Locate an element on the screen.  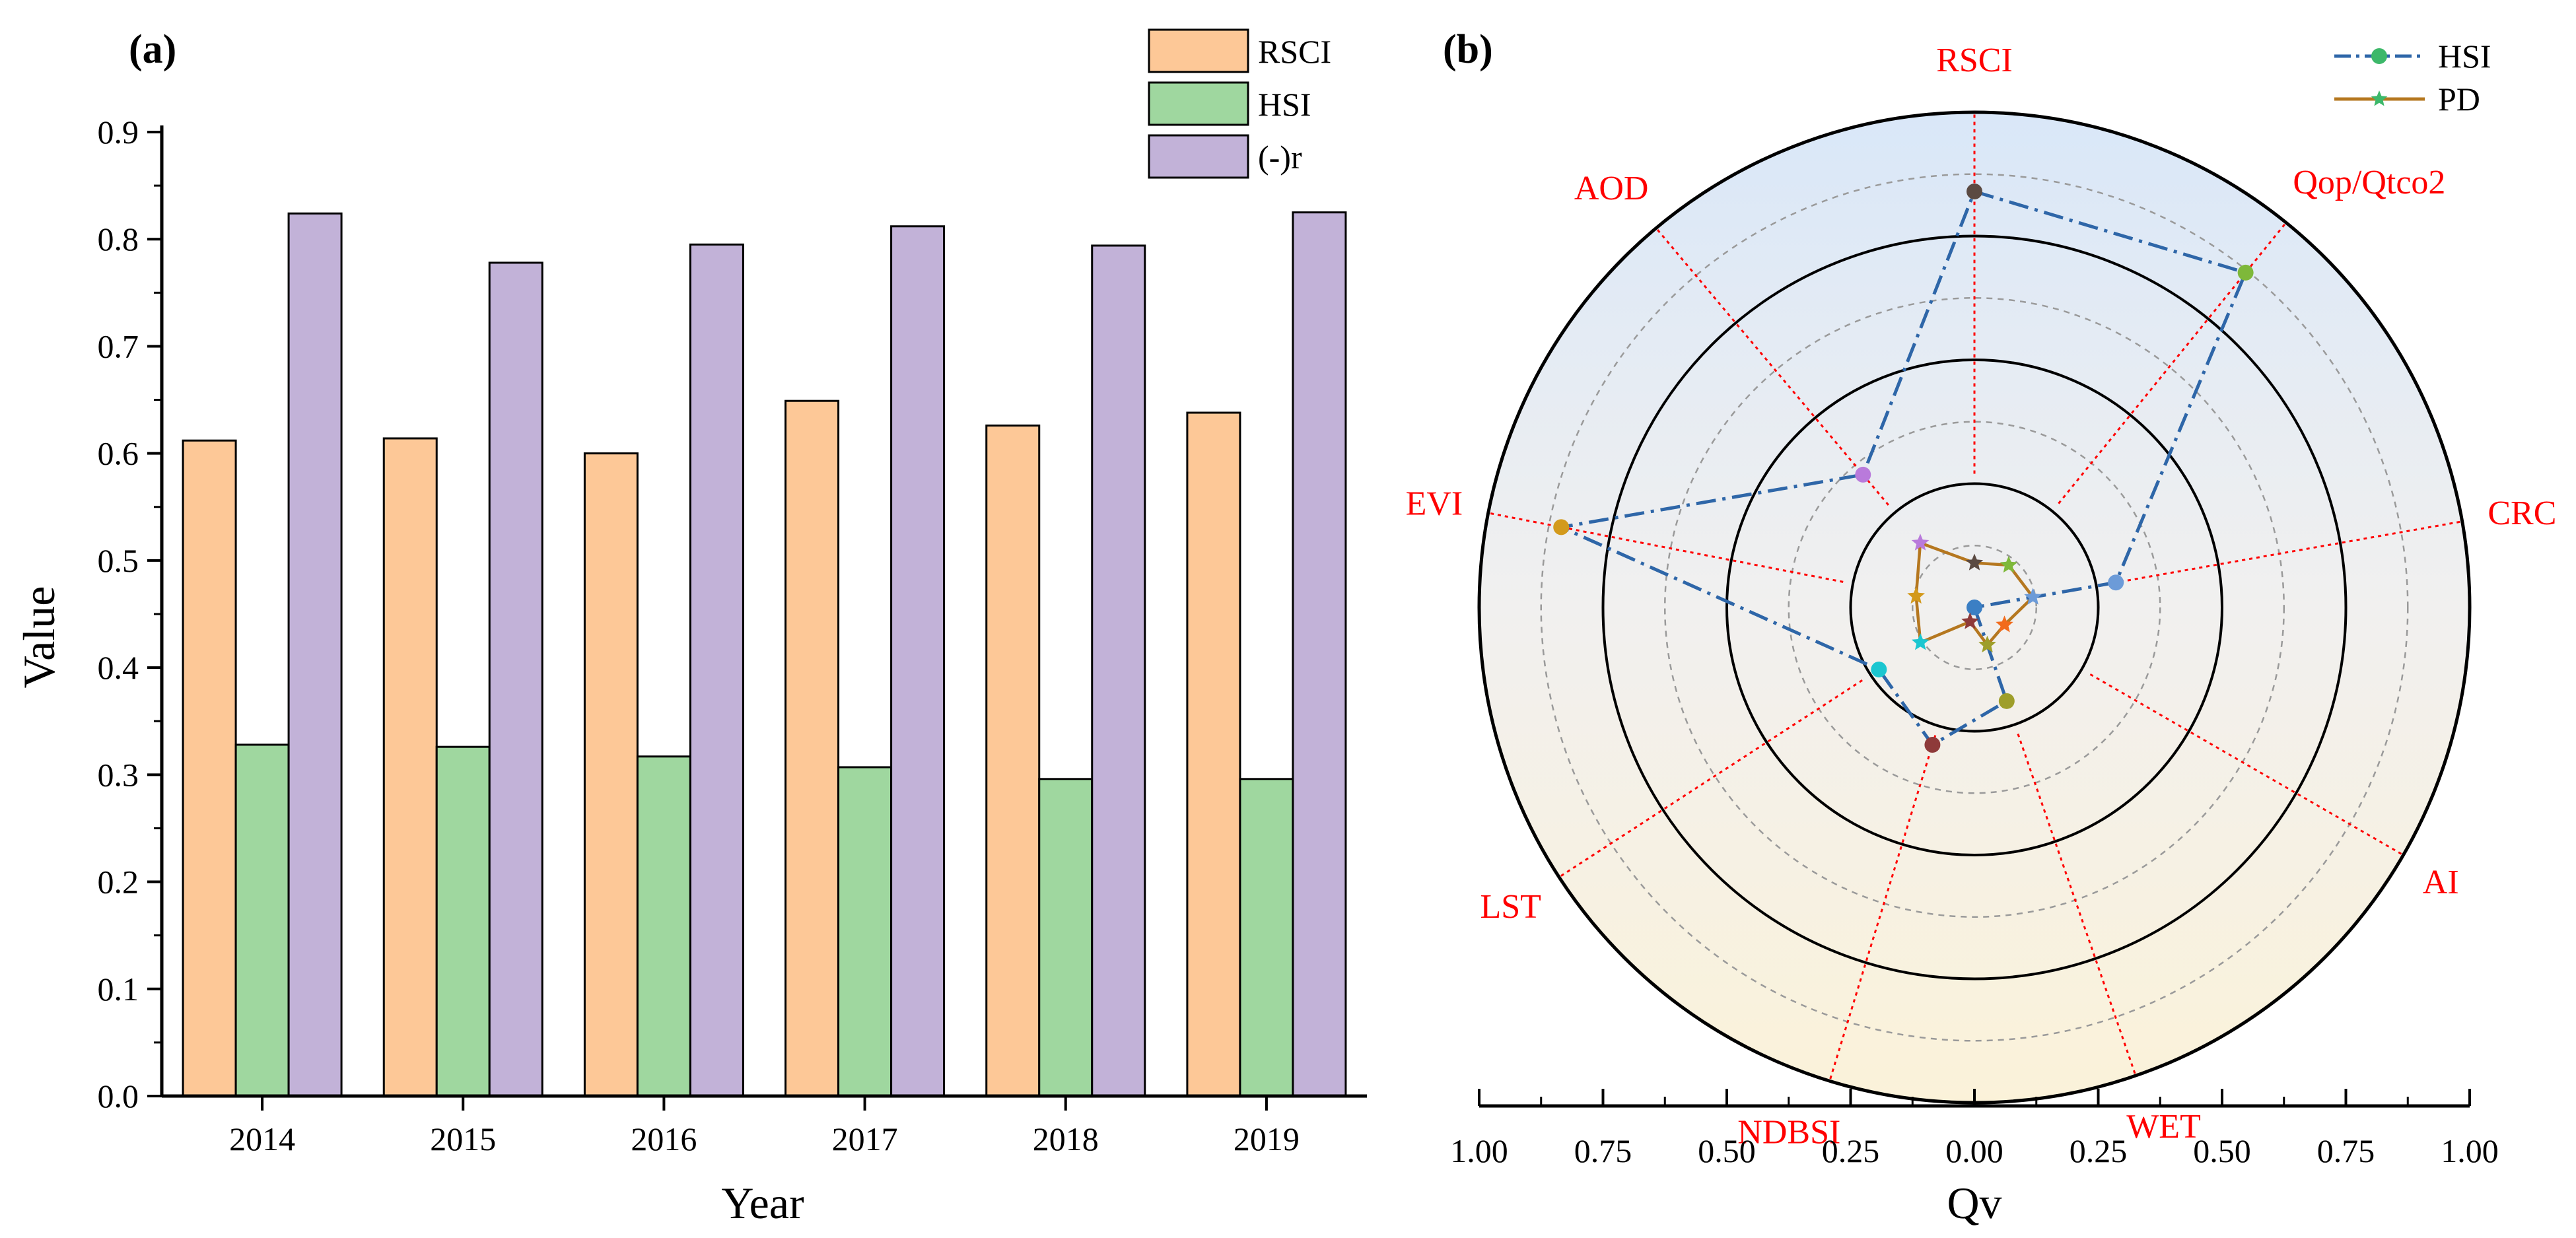
y-tick-label: 0.9 is located at coordinates (119, 132).